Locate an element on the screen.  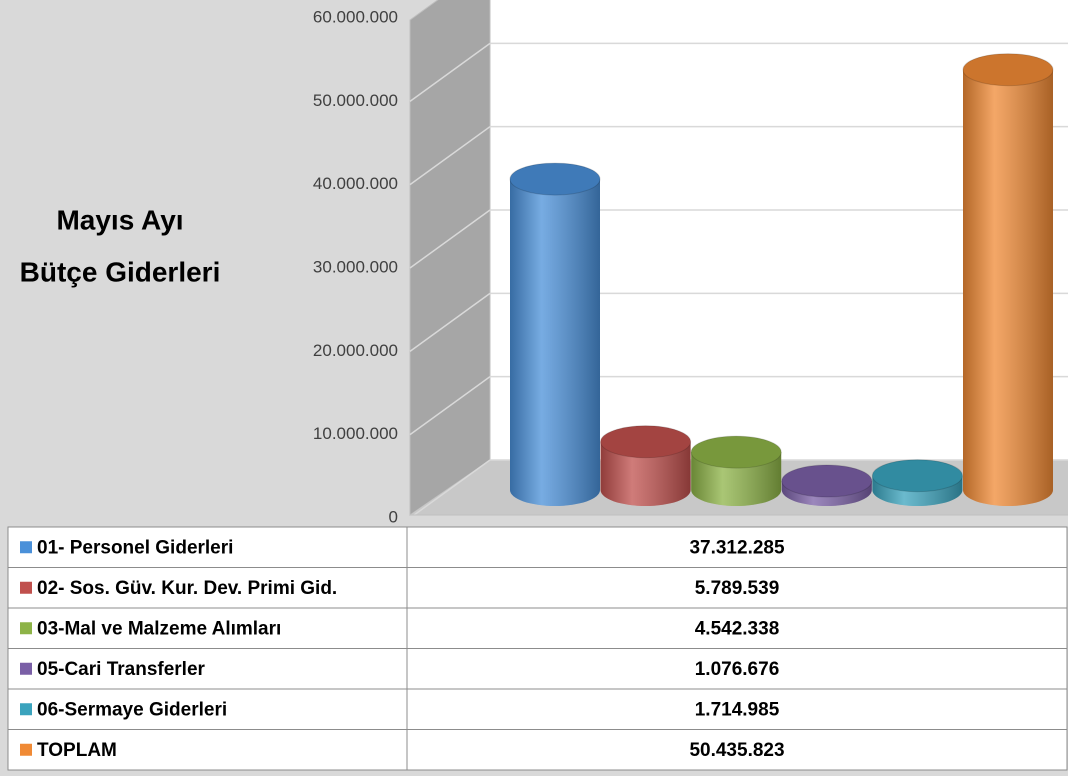
data-label: 37.312.285 is located at coordinates (737, 547).